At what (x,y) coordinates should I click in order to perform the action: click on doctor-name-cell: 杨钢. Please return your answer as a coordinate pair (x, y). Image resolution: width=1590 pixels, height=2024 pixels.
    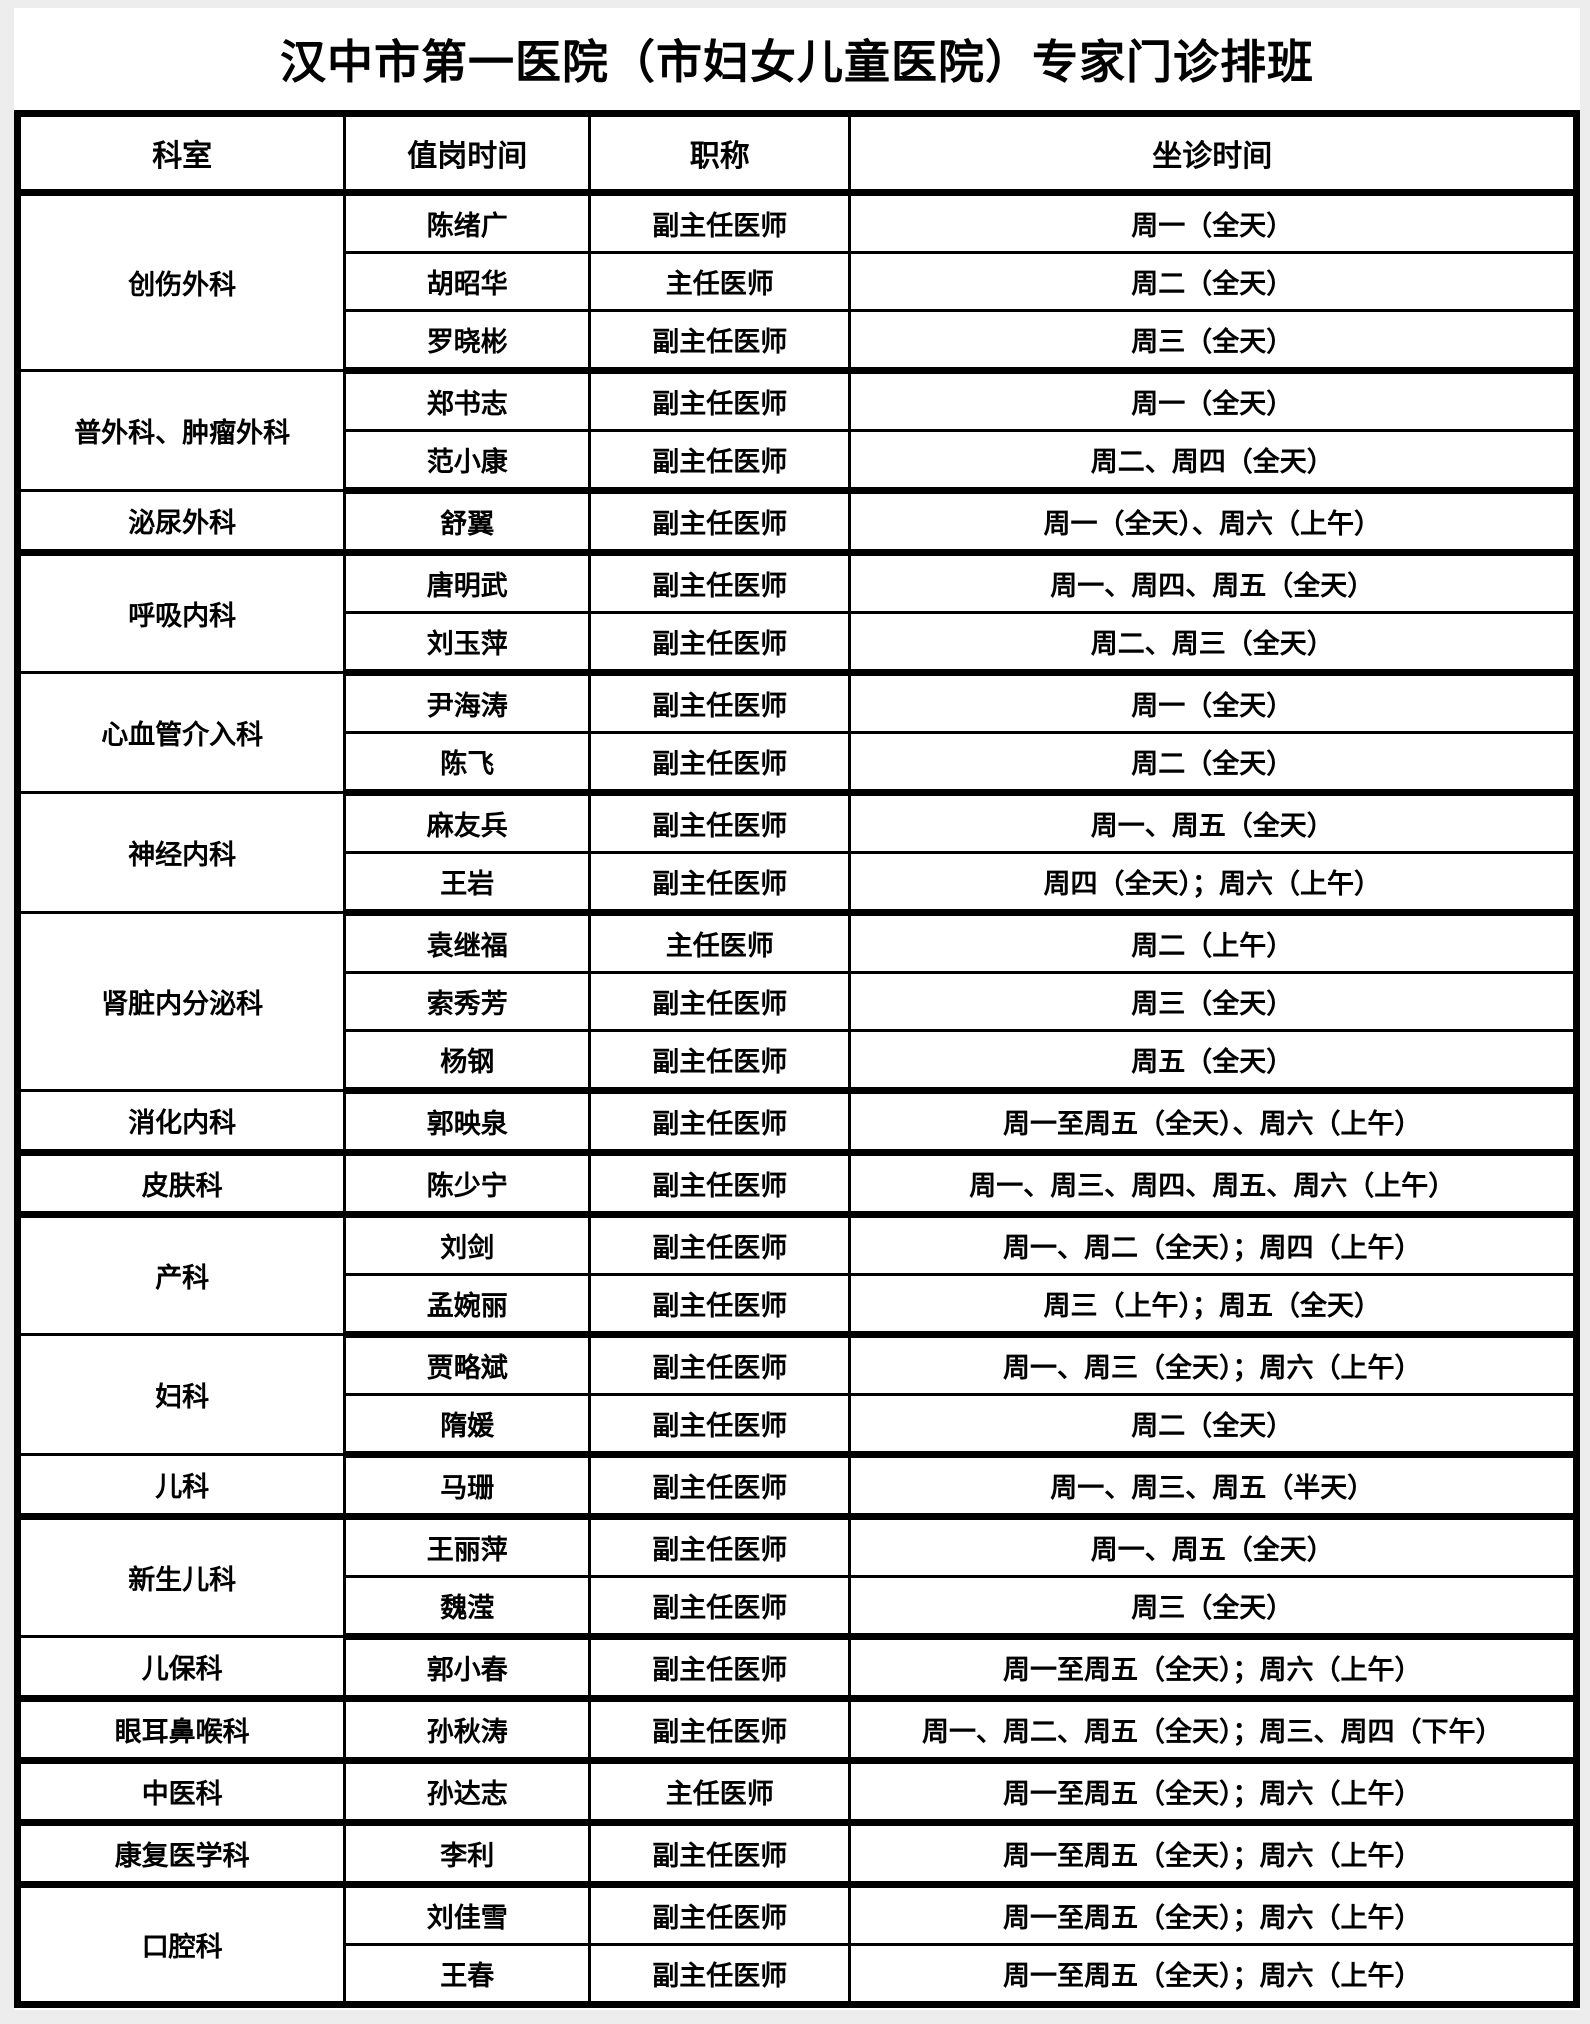
    Looking at the image, I should click on (467, 1061).